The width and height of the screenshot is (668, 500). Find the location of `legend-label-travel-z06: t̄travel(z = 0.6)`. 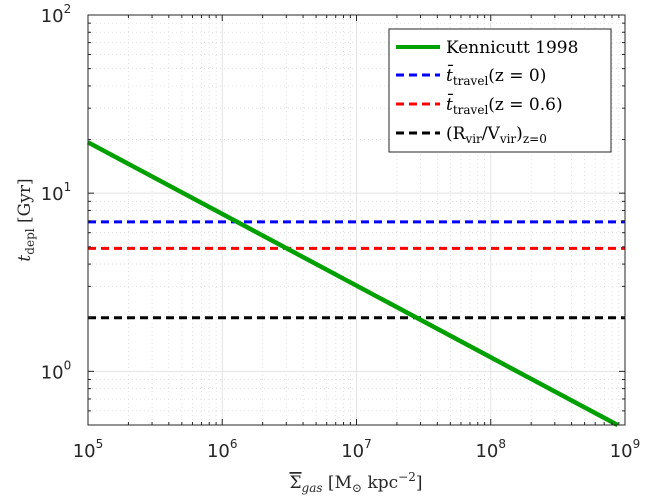

legend-label-travel-z06: t̄travel(z = 0.6) is located at coordinates (504, 104).